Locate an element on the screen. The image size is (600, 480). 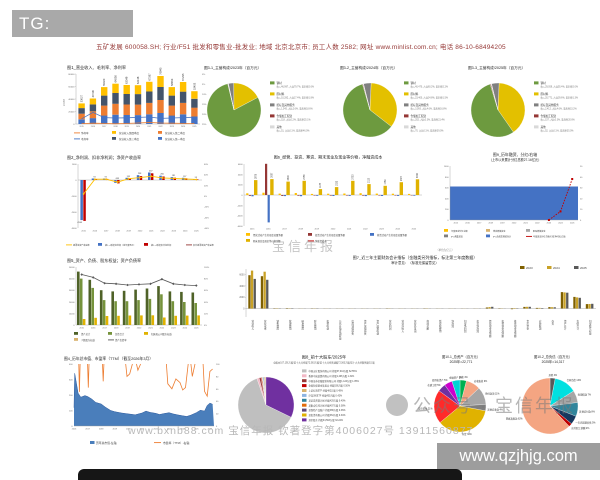
svg-text: 销售费用 is located at coordinates (277, 325).